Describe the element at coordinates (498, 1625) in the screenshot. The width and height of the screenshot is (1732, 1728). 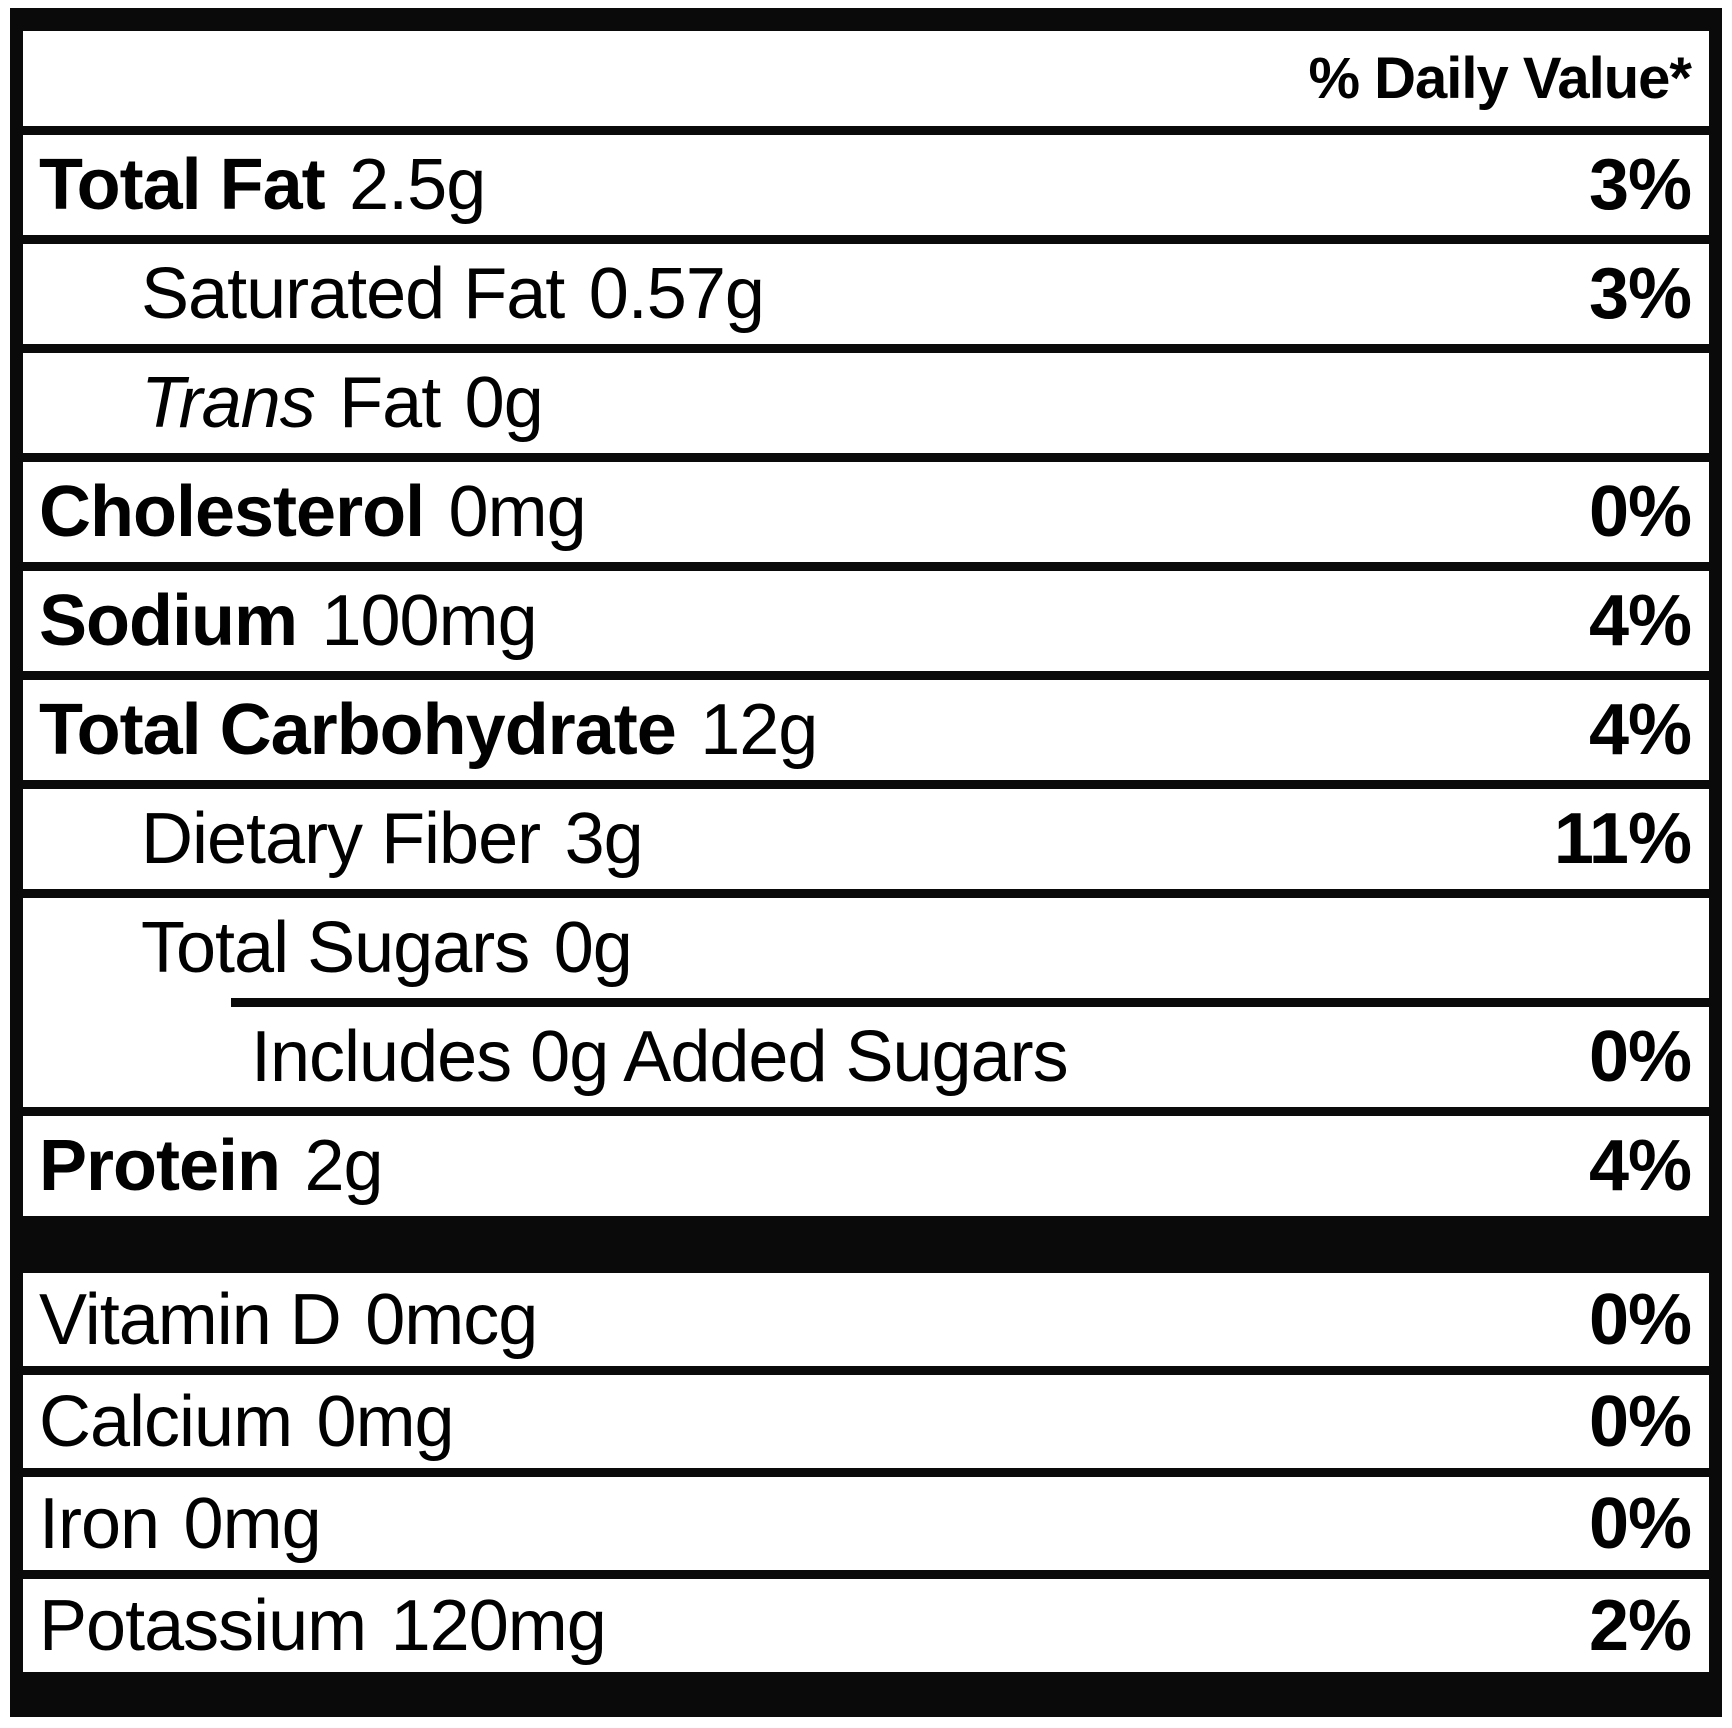
I see `nutrient-amount: 120mg` at that location.